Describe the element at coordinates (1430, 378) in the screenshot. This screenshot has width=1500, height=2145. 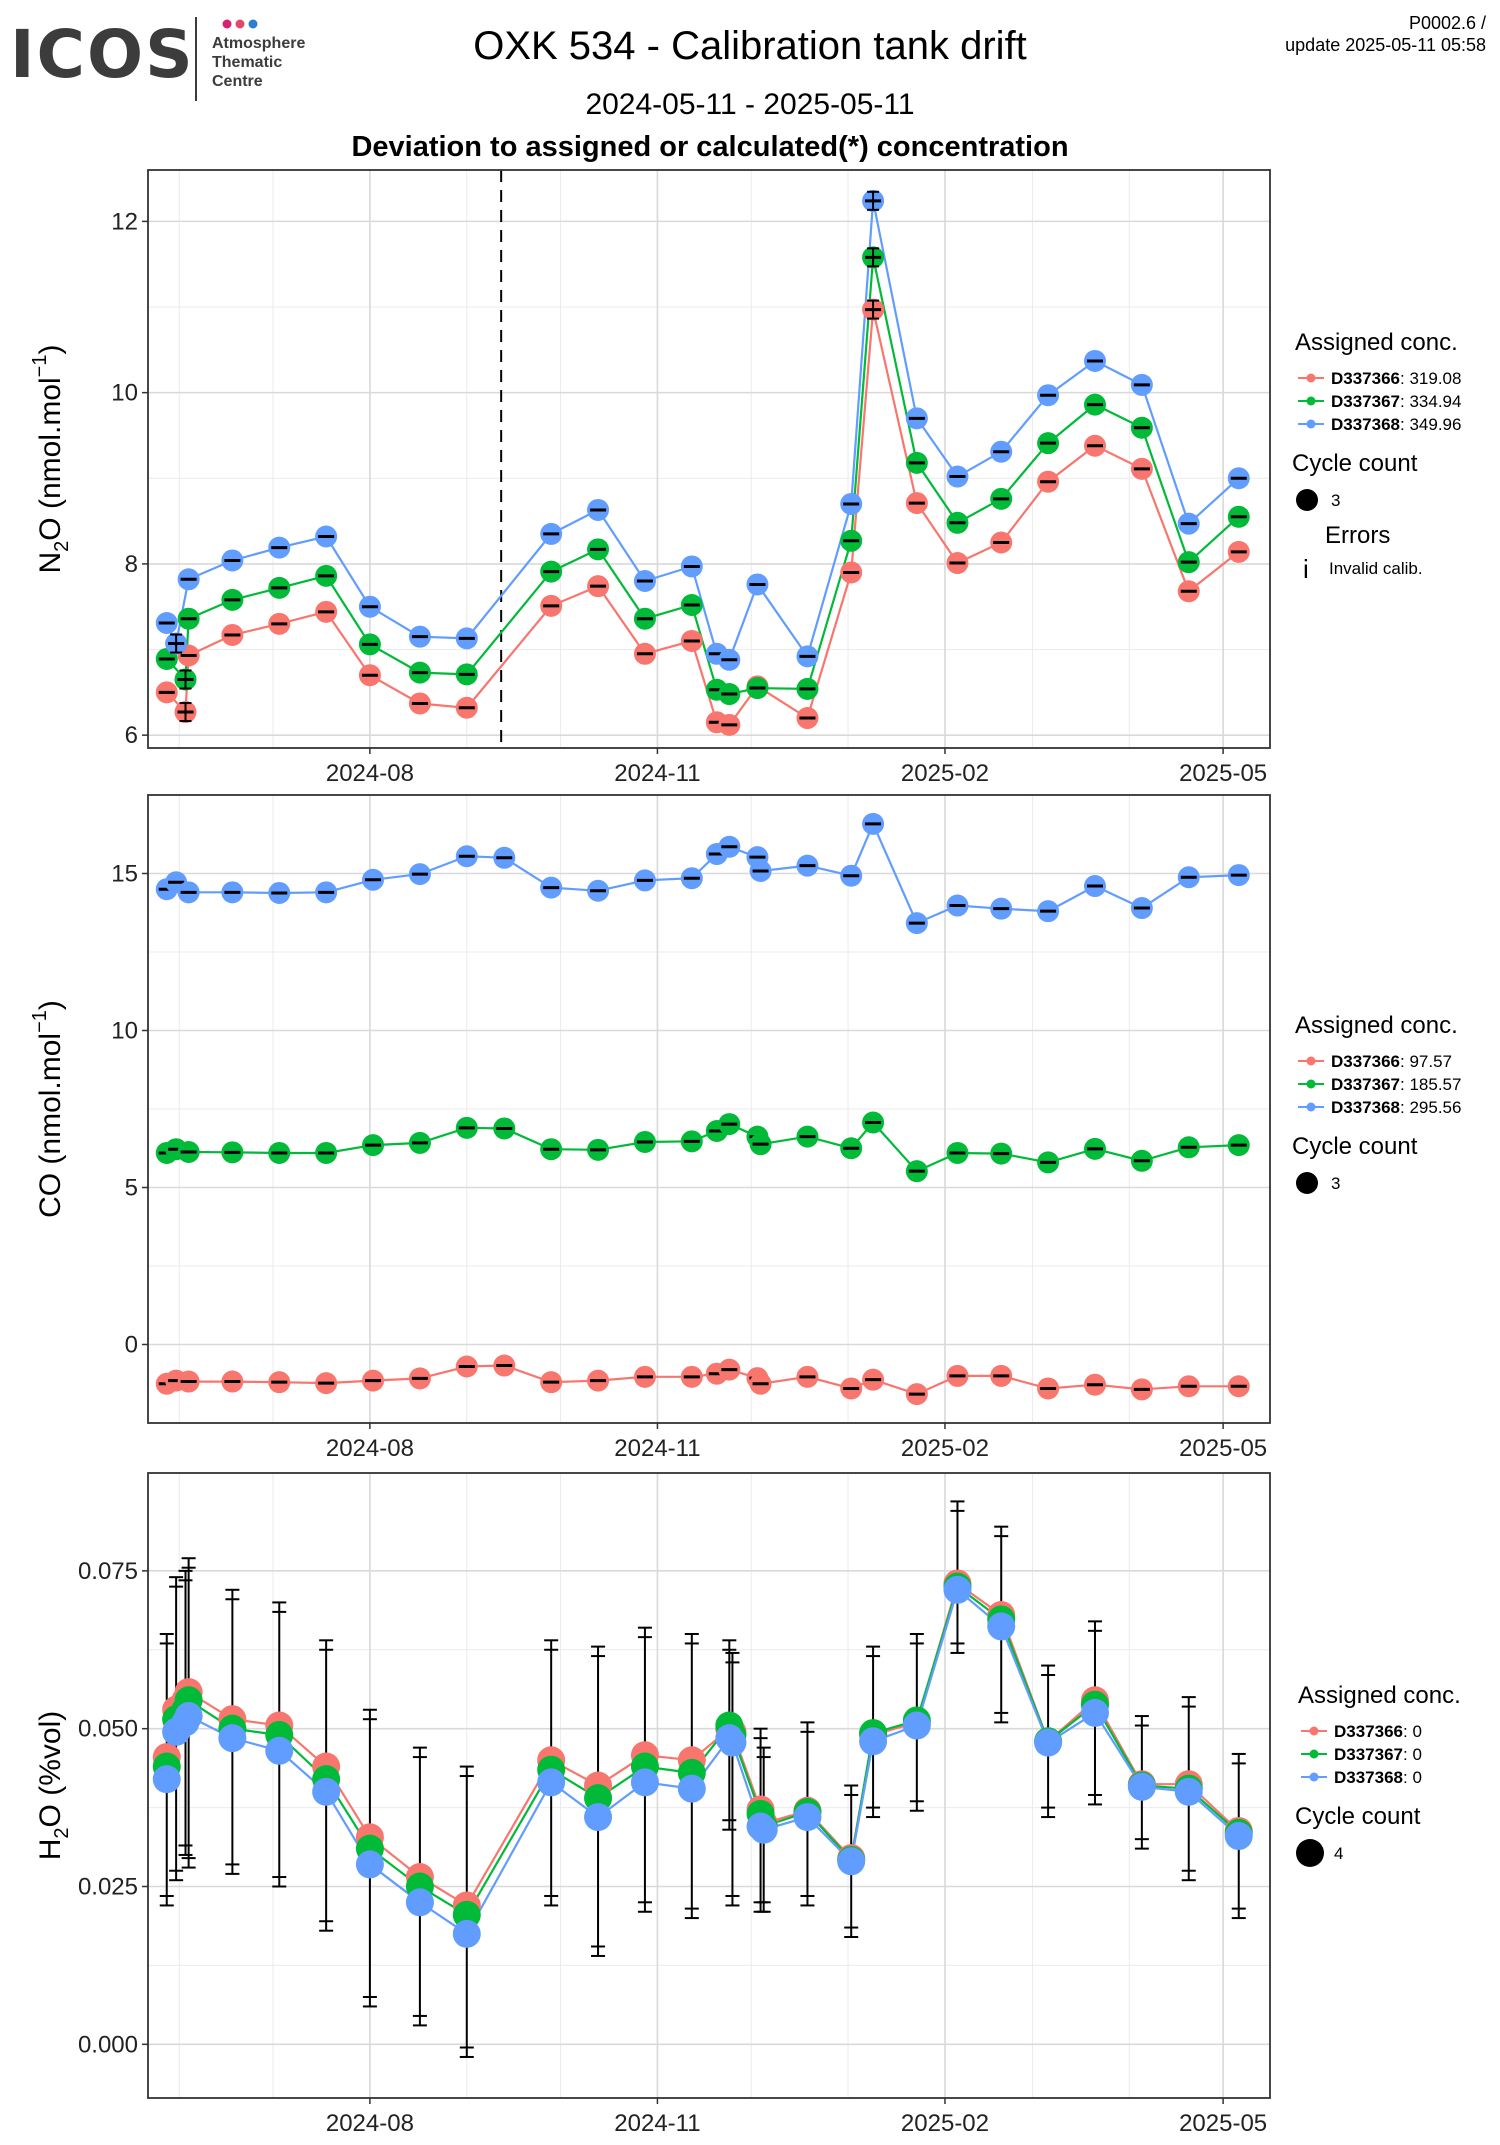
I see `legend-entry-value: : 319.08` at that location.